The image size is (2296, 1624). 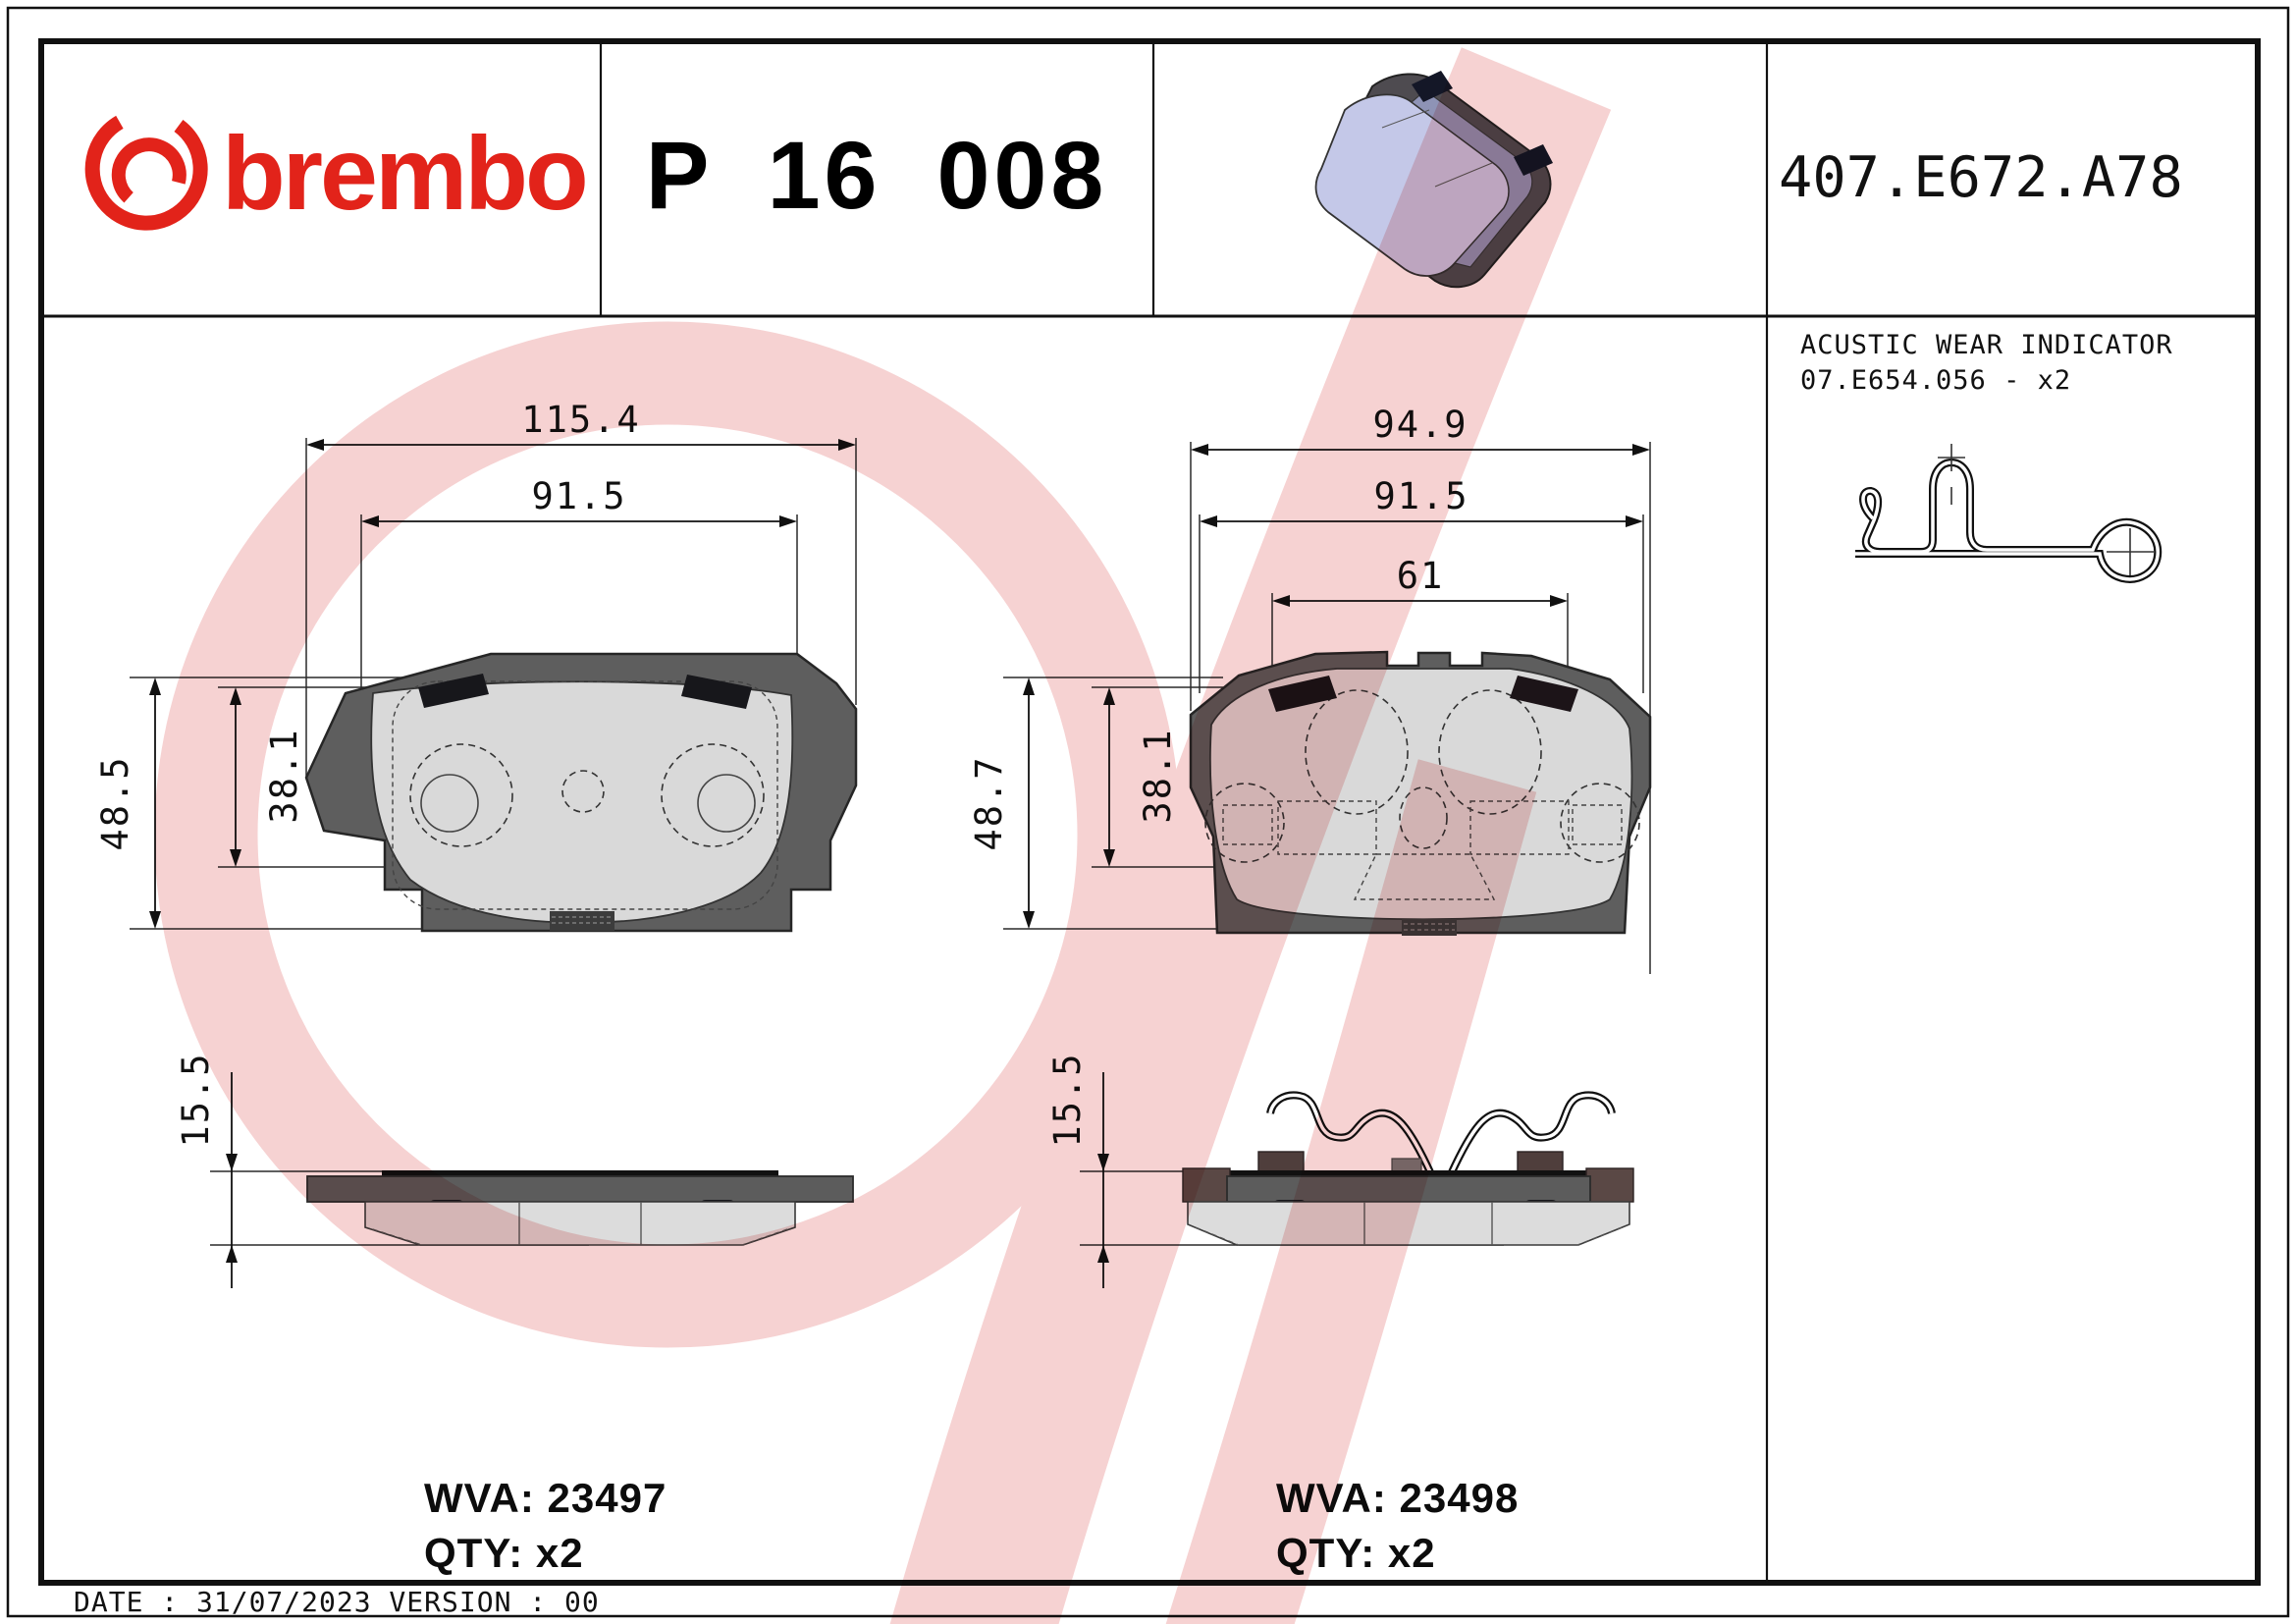 I want to click on wear-indicator-clip-drawing, so click(x=2009, y=513).